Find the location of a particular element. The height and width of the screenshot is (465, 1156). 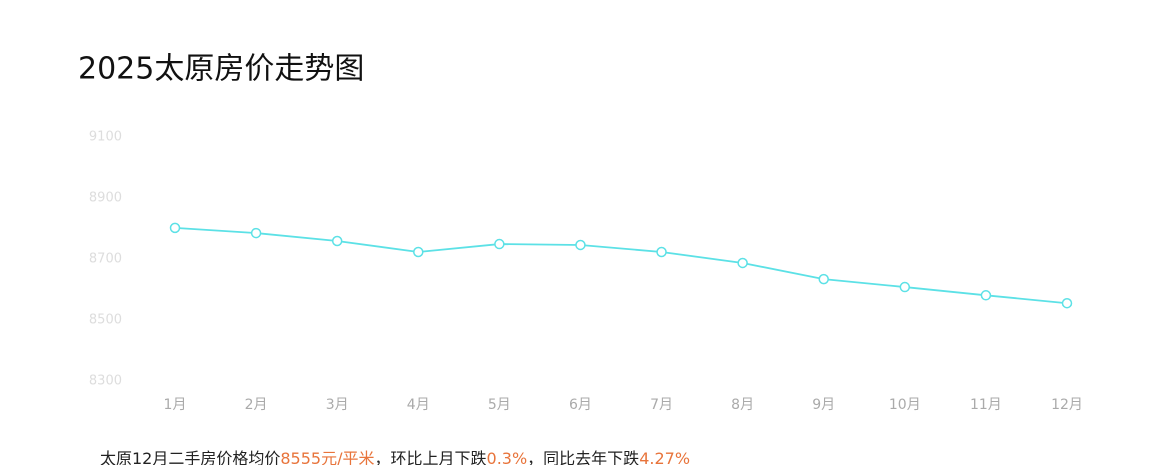

x-tick-label: 2月 is located at coordinates (256, 405).